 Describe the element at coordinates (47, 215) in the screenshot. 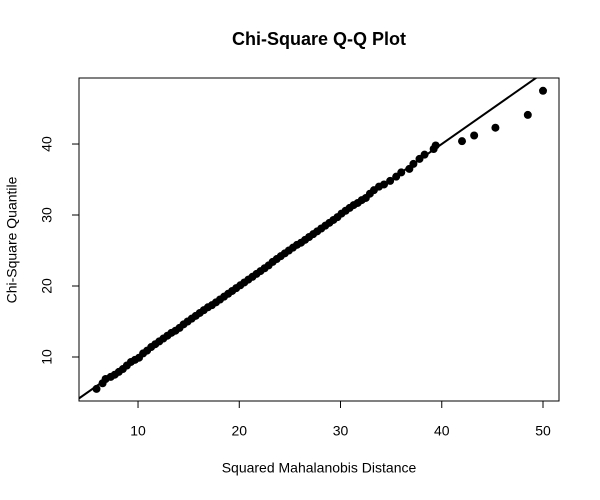

I see `y-tick-label: 30` at that location.